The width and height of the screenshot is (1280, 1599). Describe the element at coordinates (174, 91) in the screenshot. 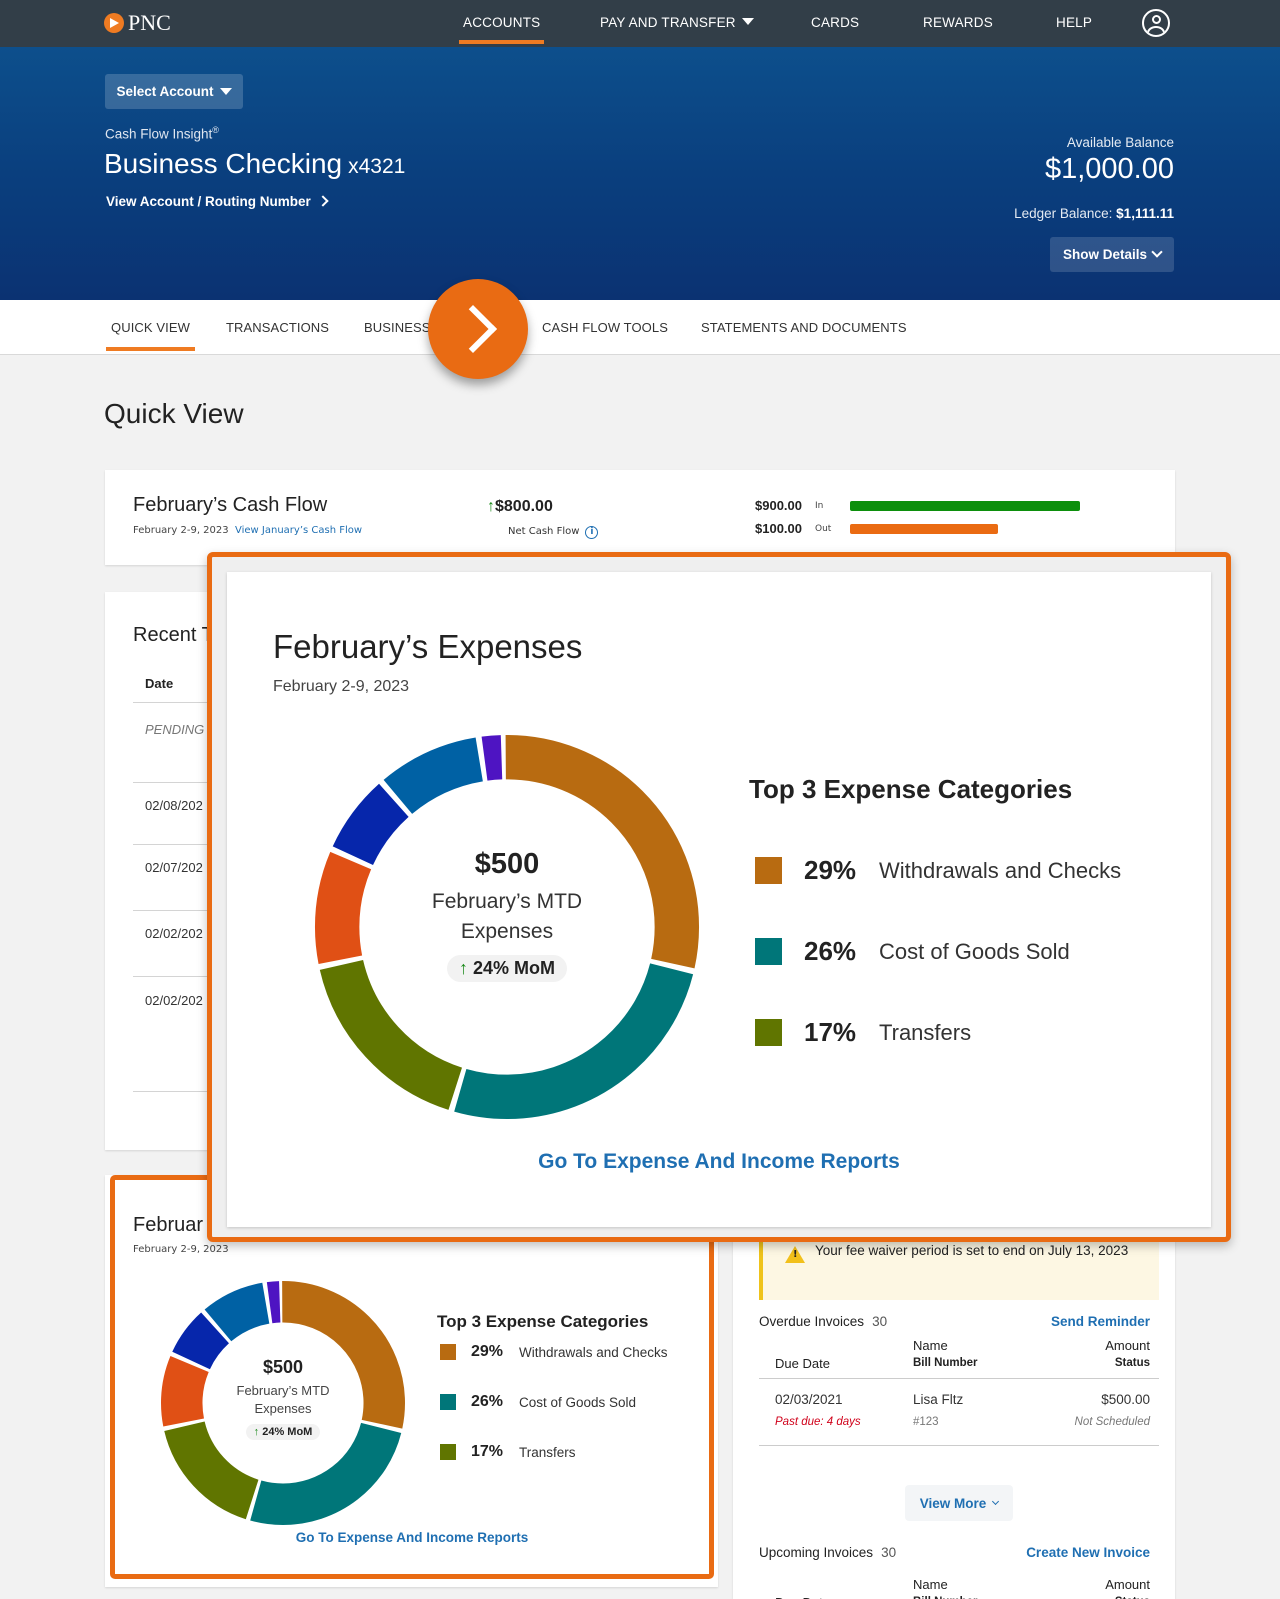

I see `select-account-button: Select Account` at that location.